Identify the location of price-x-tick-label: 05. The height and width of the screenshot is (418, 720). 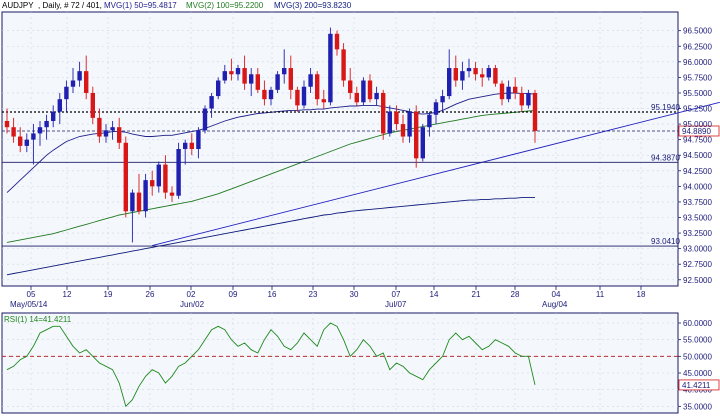
(31, 294).